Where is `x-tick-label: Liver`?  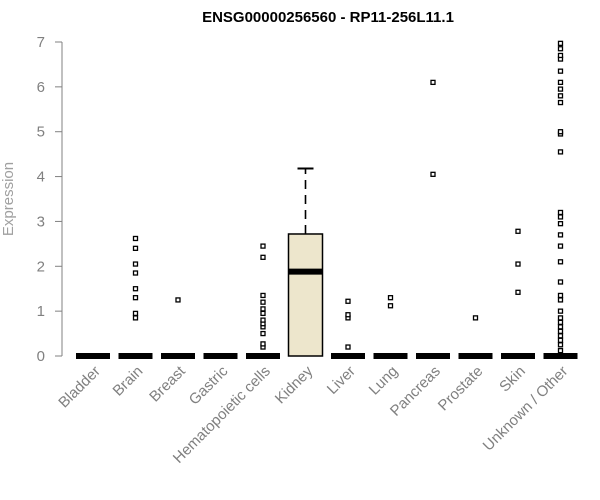
x-tick-label: Liver is located at coordinates (341, 380).